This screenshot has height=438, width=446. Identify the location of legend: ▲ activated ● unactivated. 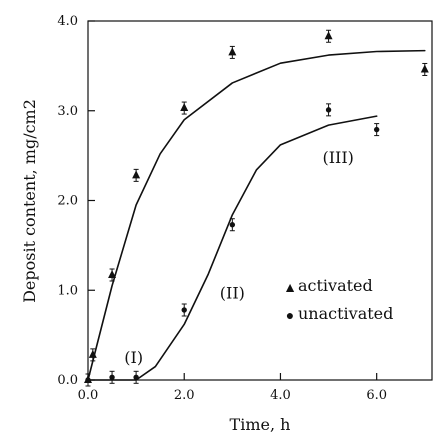
(338, 300).